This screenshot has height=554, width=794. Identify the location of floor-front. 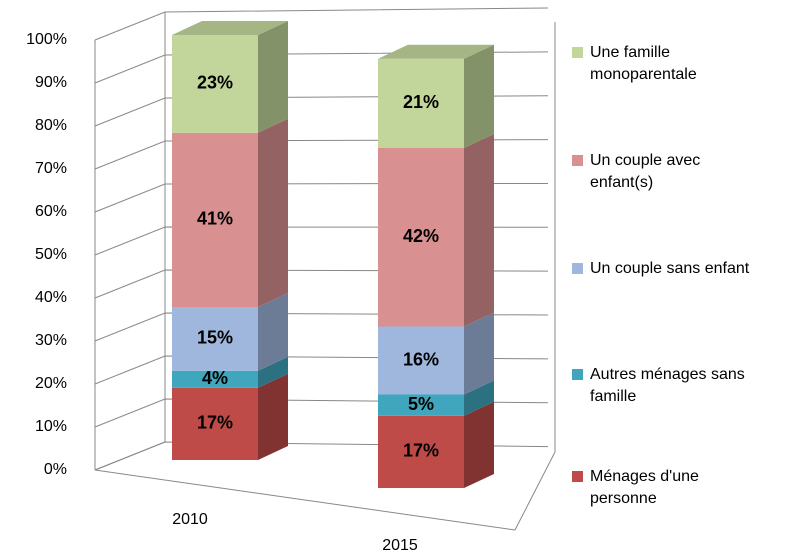
(305, 500).